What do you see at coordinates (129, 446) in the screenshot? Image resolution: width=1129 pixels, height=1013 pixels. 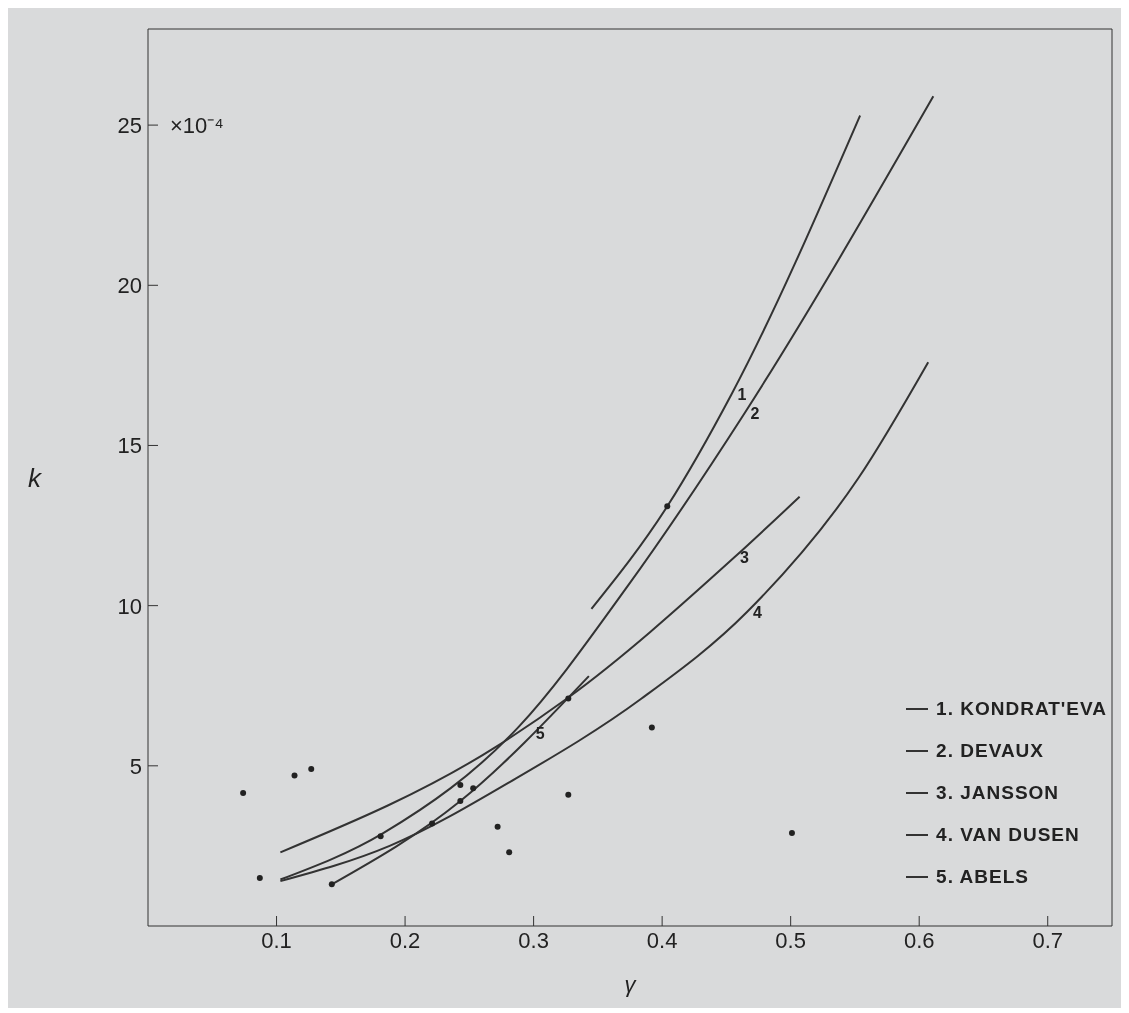 I see `y-tick-label: 15` at bounding box center [129, 446].